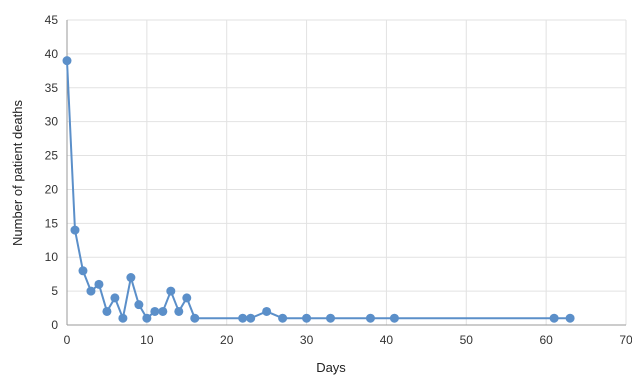 The image size is (632, 378). What do you see at coordinates (227, 340) in the screenshot?
I see `x-tick-label: 20` at bounding box center [227, 340].